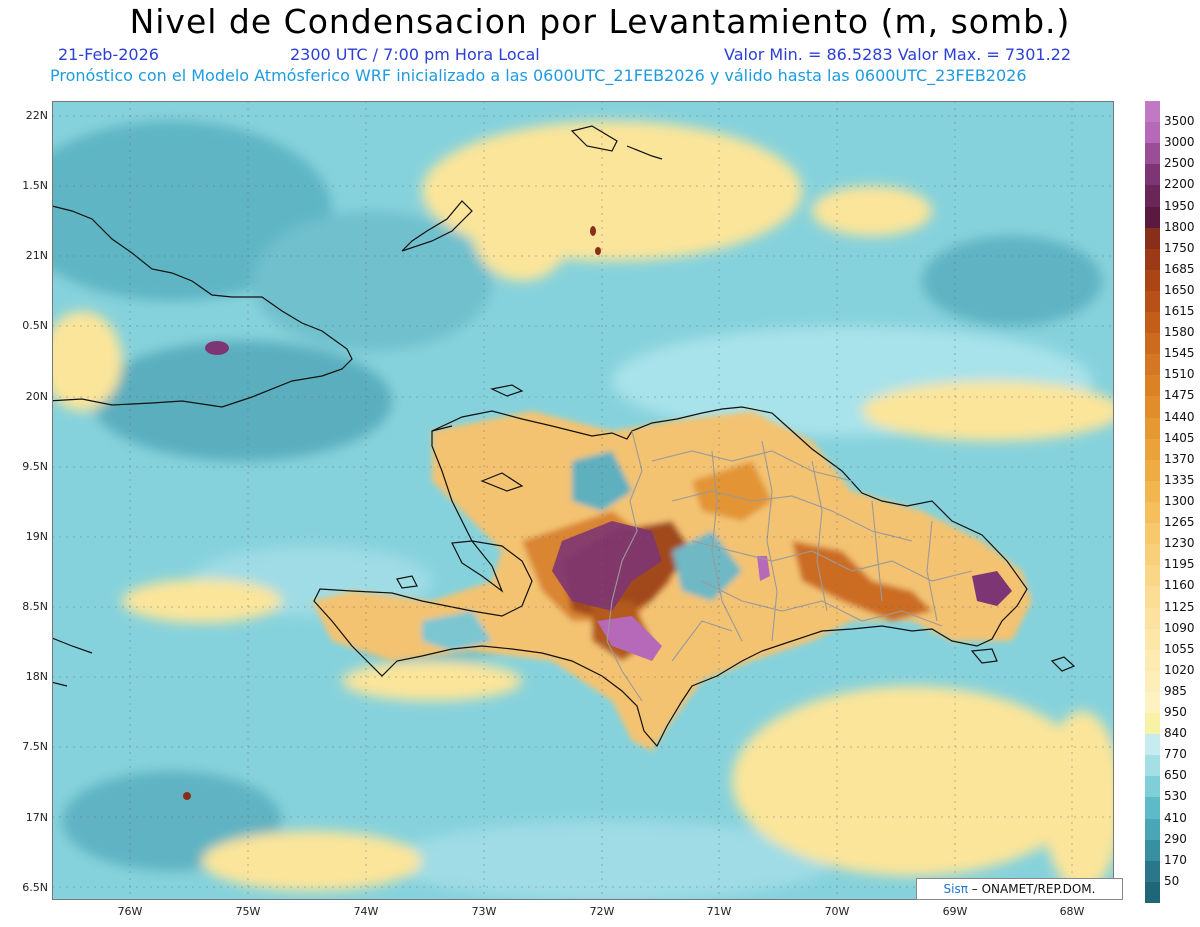 This screenshot has width=1200, height=927. I want to click on lat-tick-17N: 17N, so click(36, 817).